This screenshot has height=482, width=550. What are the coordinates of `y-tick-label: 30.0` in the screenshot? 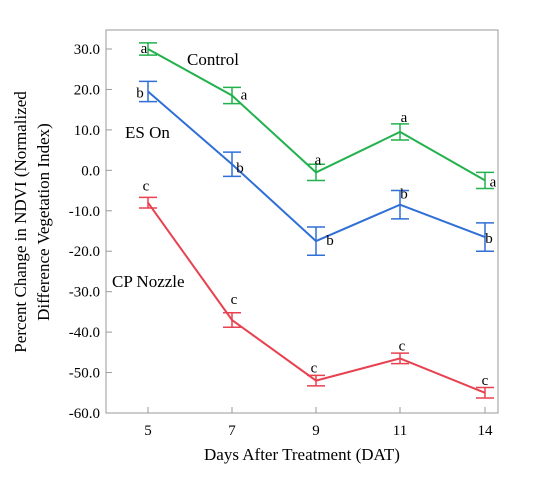 It's located at (87, 50).